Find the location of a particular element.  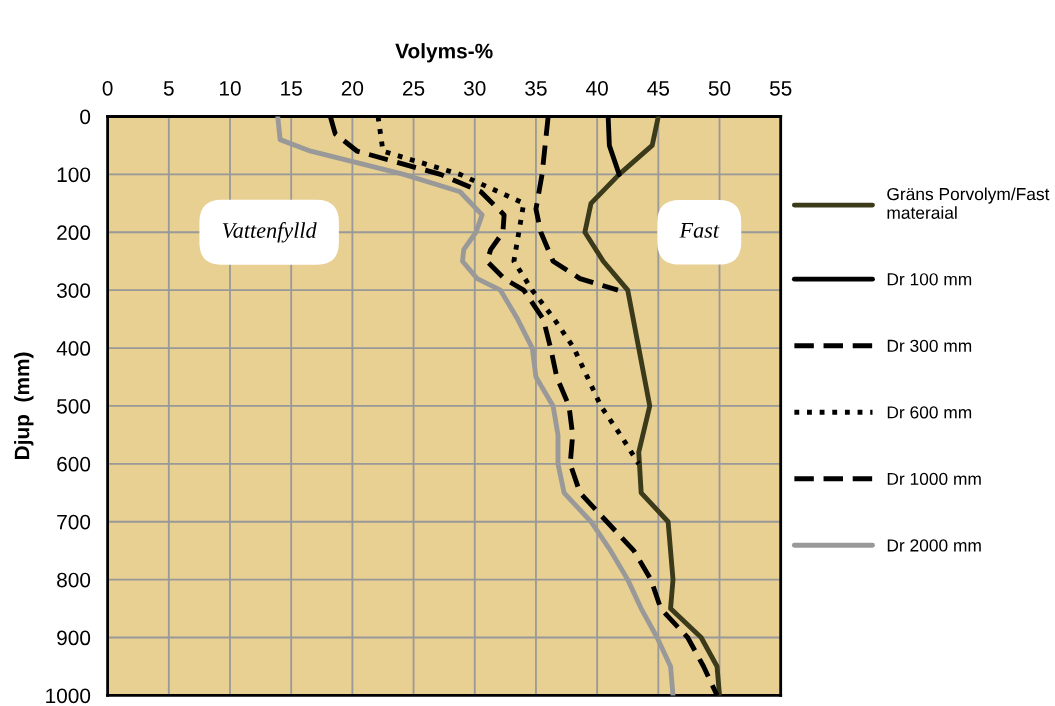

legend-label: Dr 300 mm is located at coordinates (929, 345).